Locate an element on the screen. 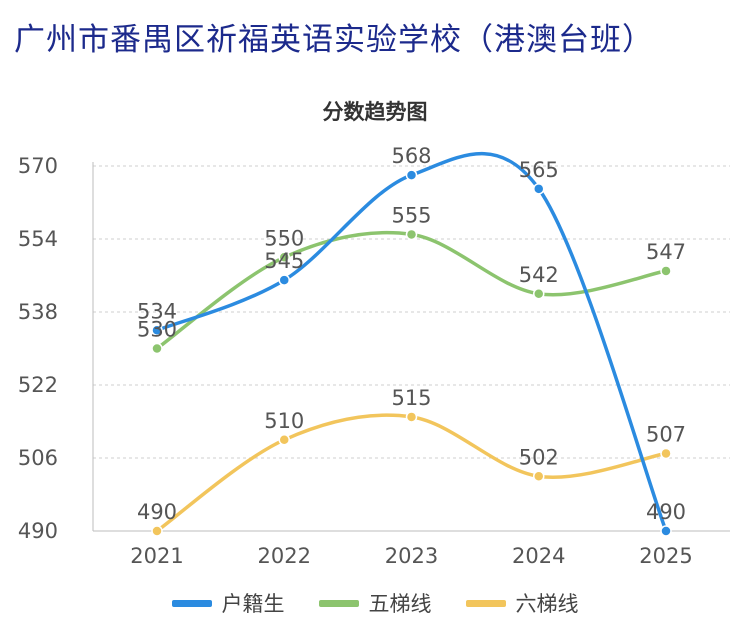 This screenshot has width=750, height=638. data-label: 507 is located at coordinates (666, 434).